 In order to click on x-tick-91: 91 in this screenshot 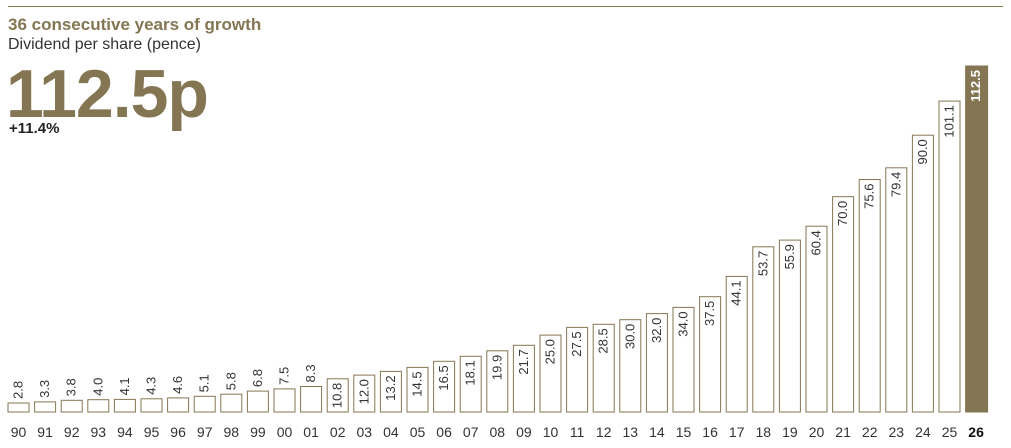, I will do `click(45, 432)`.